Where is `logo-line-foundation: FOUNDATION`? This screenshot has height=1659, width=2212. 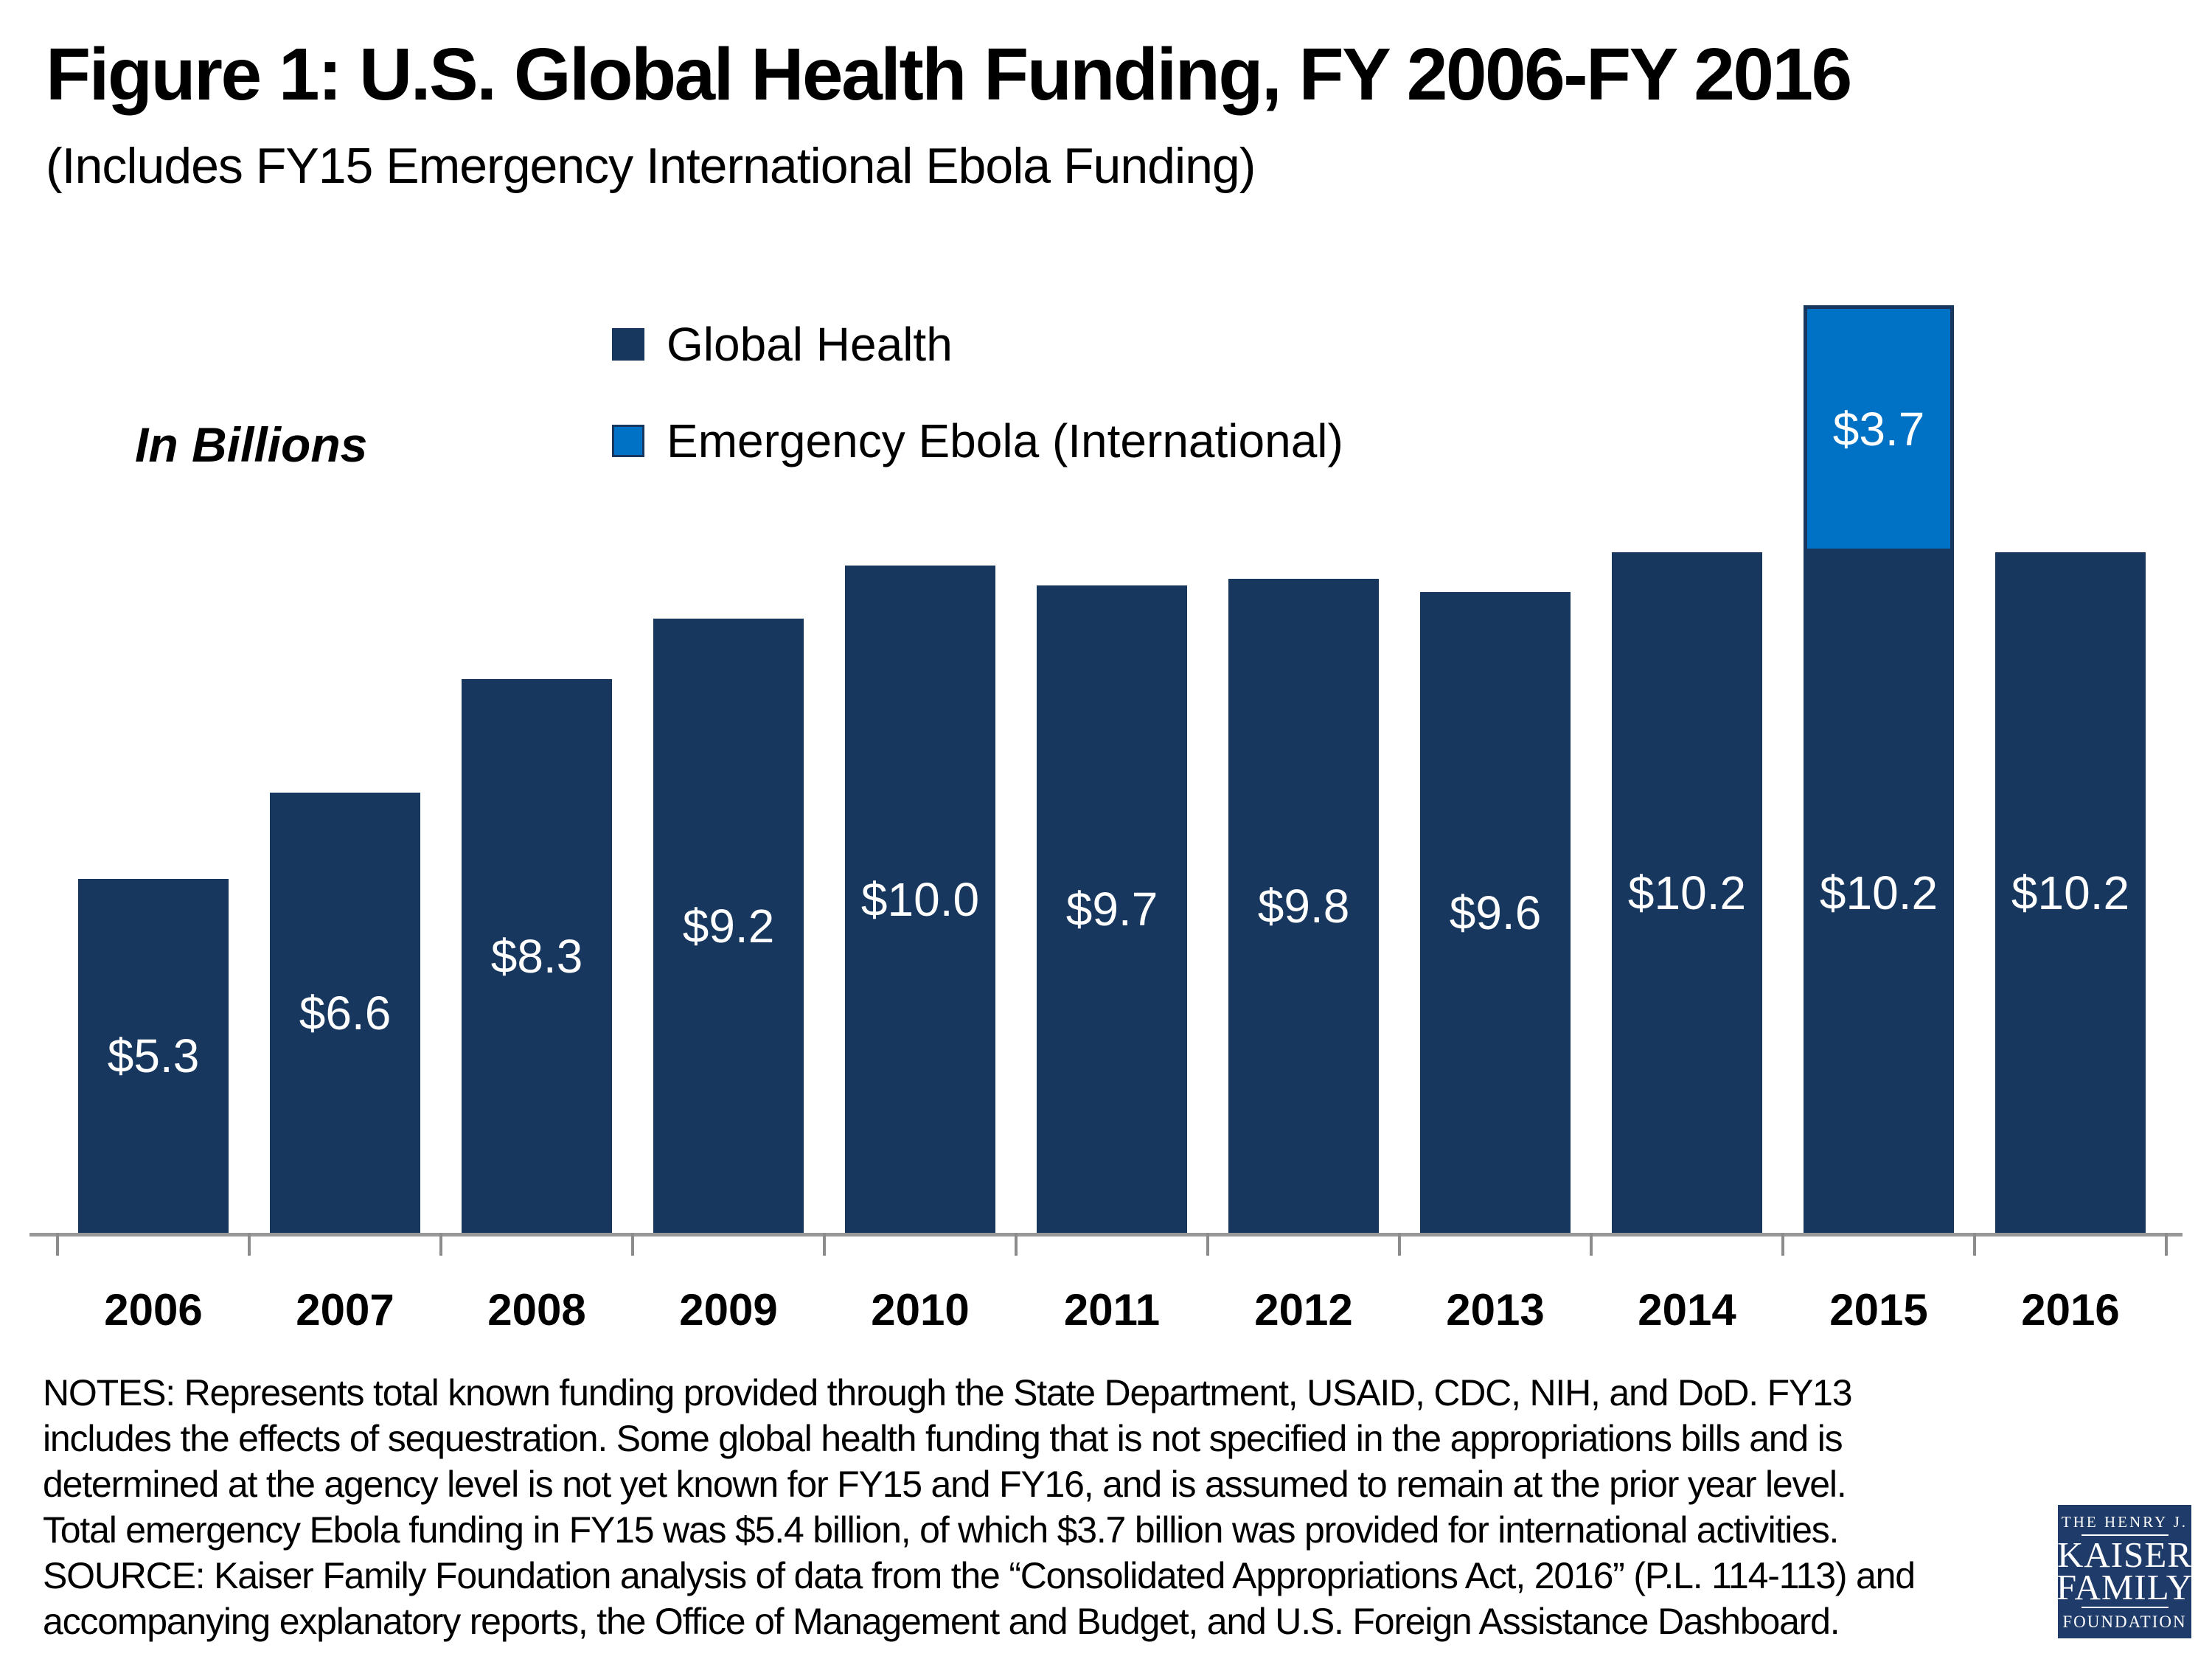 logo-line-foundation: FOUNDATION is located at coordinates (2124, 1622).